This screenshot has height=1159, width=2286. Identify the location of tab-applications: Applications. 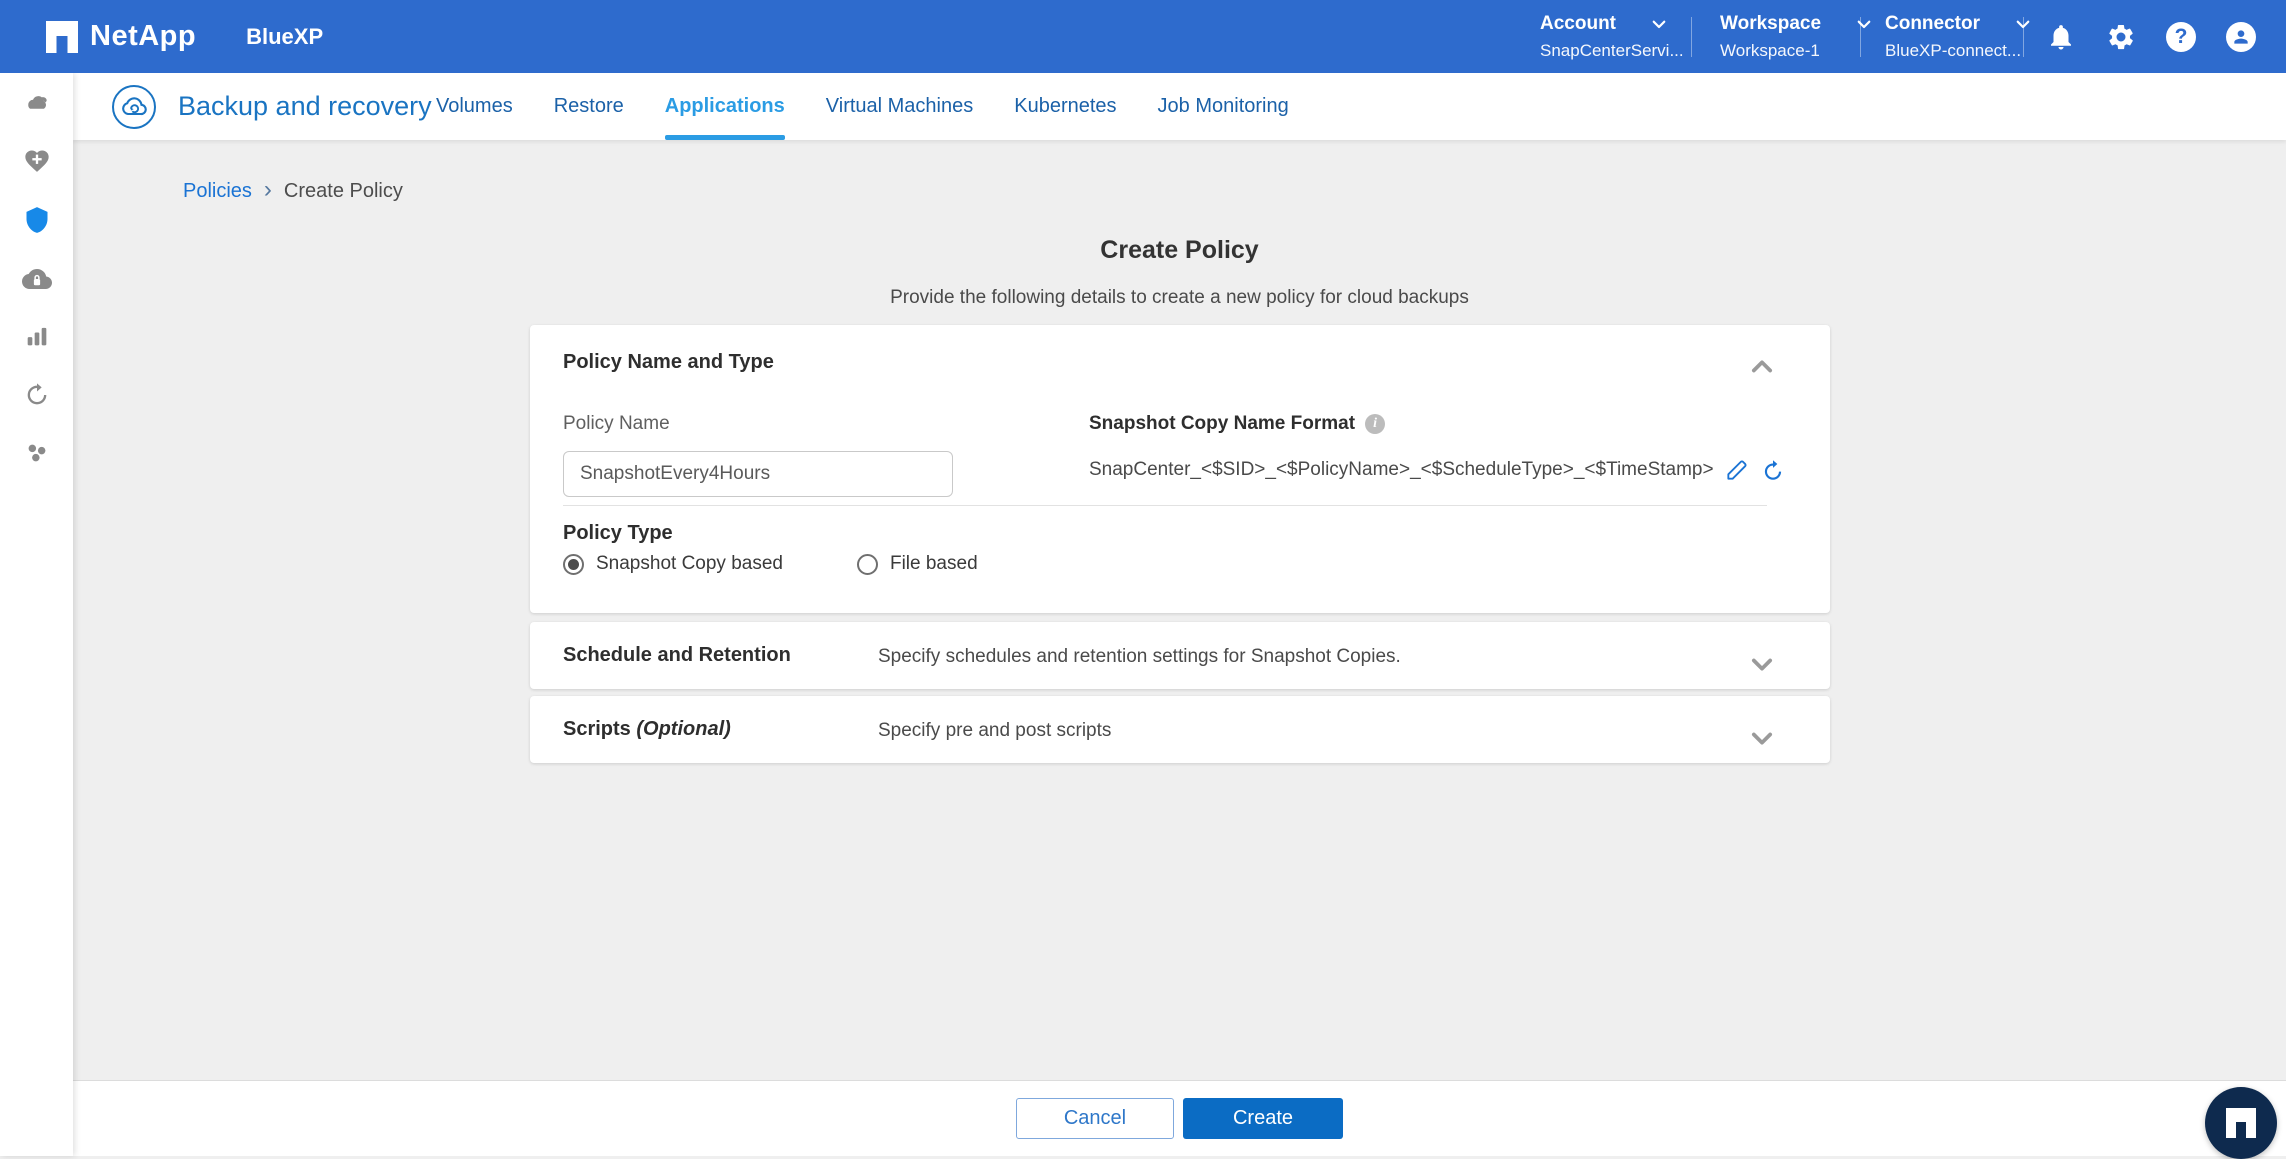
(724, 106).